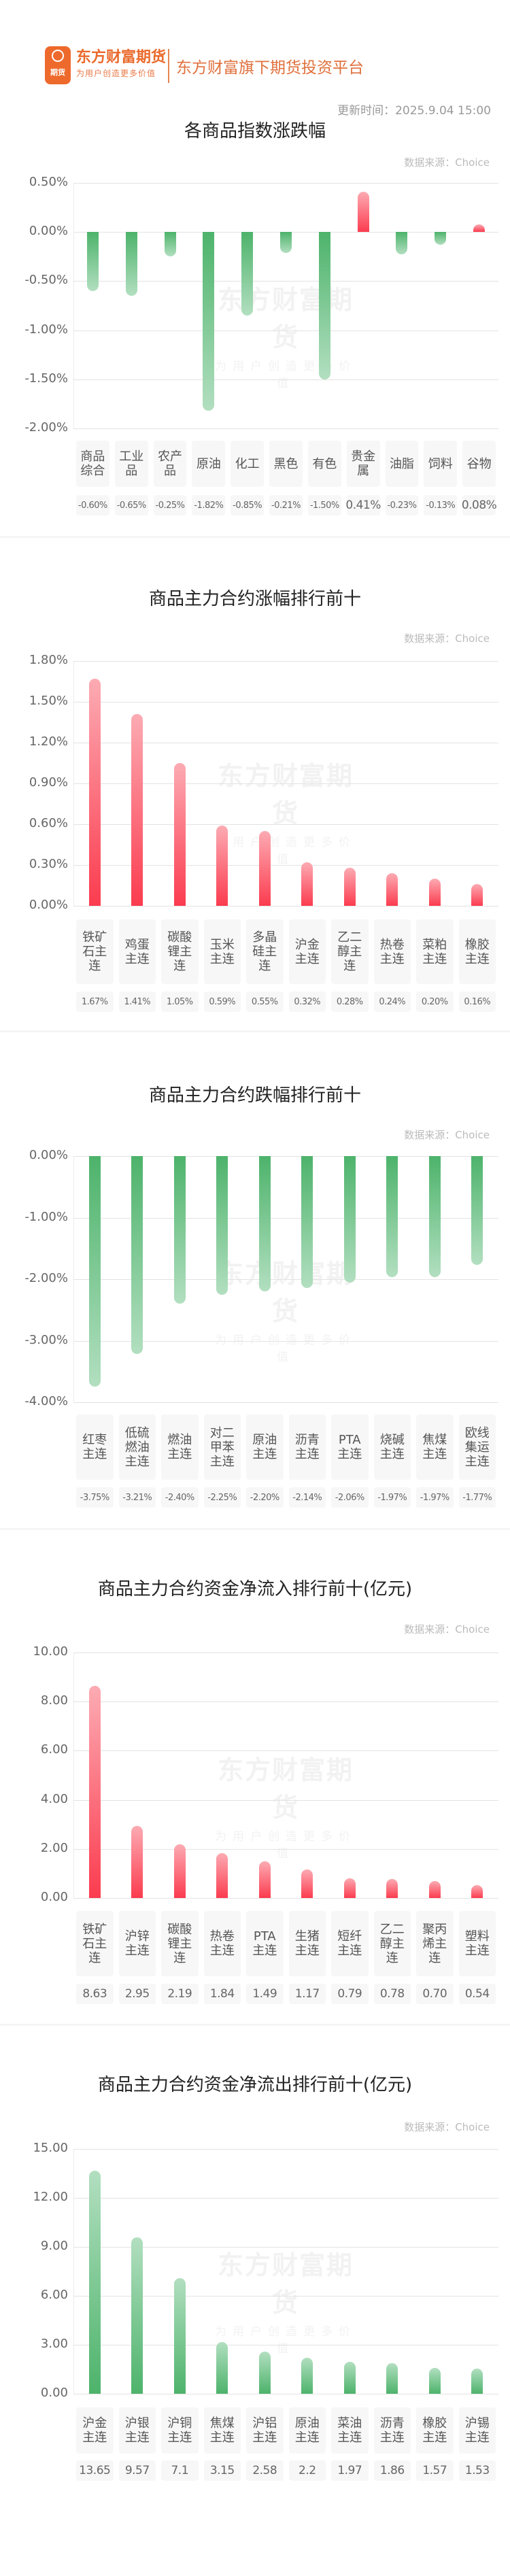 Image resolution: width=510 pixels, height=2576 pixels. What do you see at coordinates (58, 72) in the screenshot?
I see `logo-text: 期货` at bounding box center [58, 72].